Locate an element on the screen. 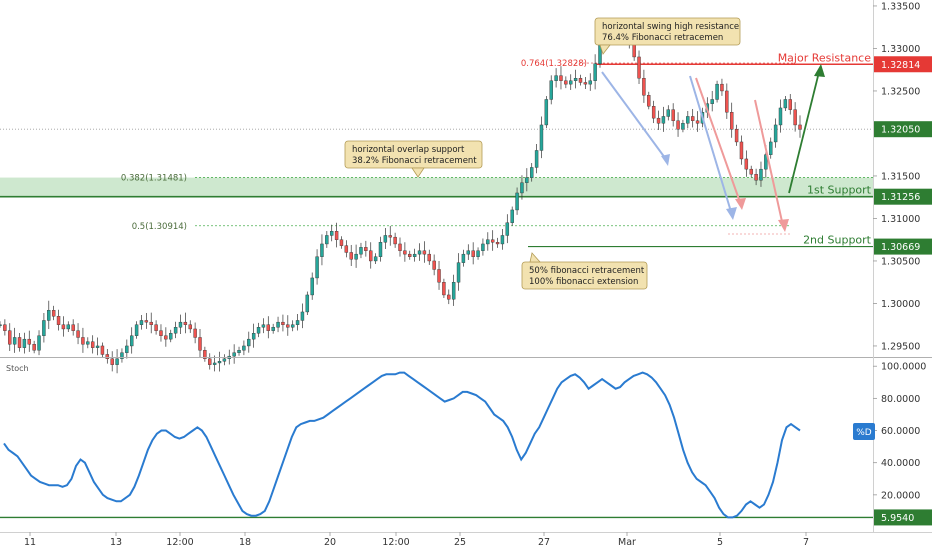  price-tick-label: 1.32500 is located at coordinates (900, 91).